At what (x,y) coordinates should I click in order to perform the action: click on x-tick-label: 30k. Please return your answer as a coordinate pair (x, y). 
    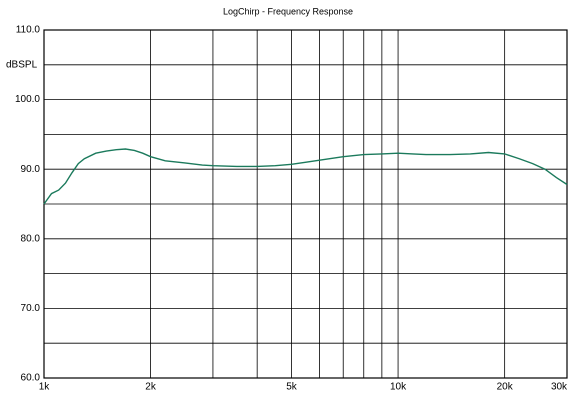
    Looking at the image, I should click on (559, 387).